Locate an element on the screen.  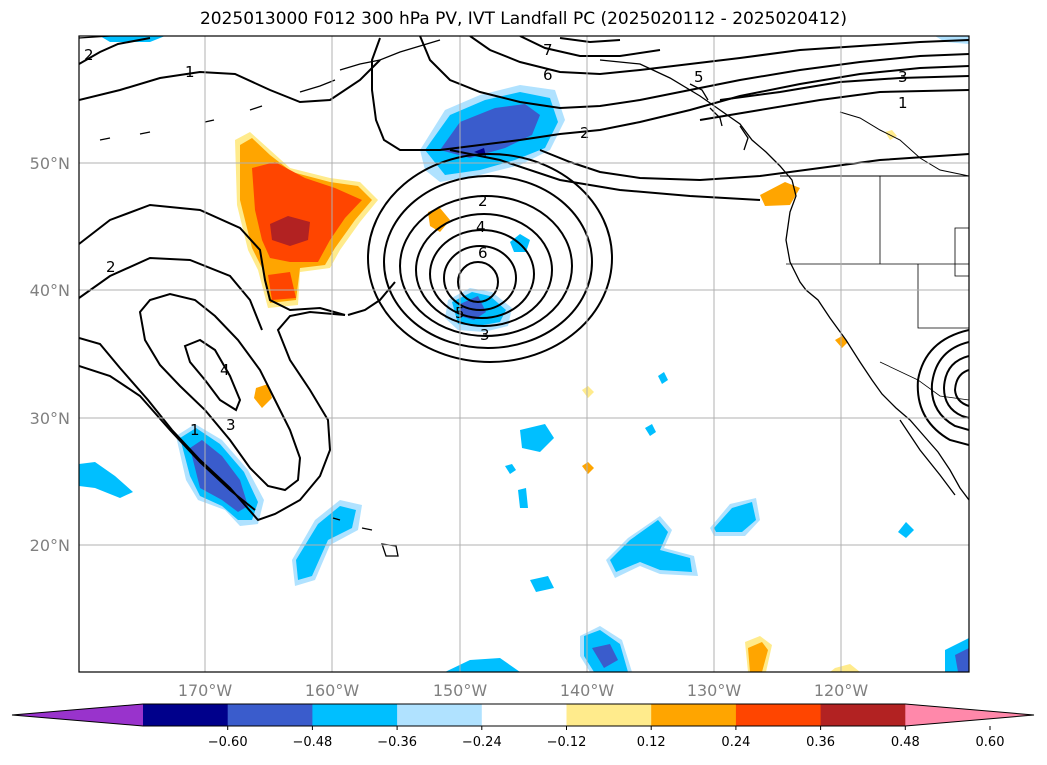
lon-label: 170°W is located at coordinates (205, 690).